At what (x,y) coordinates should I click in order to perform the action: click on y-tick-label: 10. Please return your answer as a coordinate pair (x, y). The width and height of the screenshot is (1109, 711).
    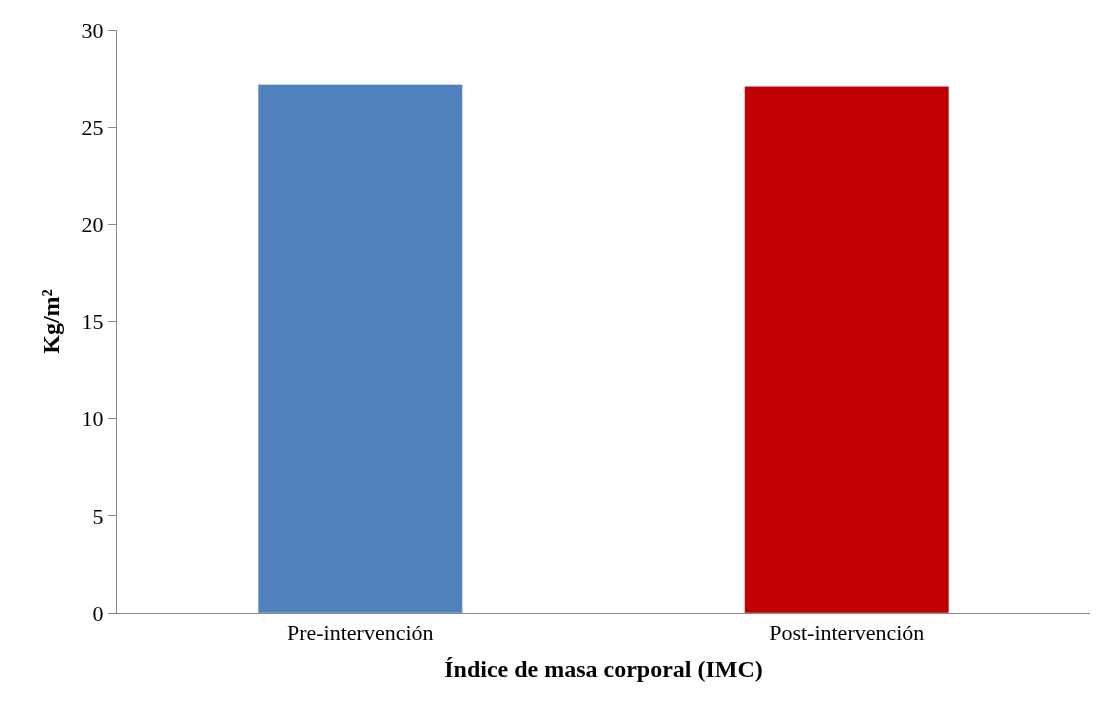
    Looking at the image, I should click on (92, 419).